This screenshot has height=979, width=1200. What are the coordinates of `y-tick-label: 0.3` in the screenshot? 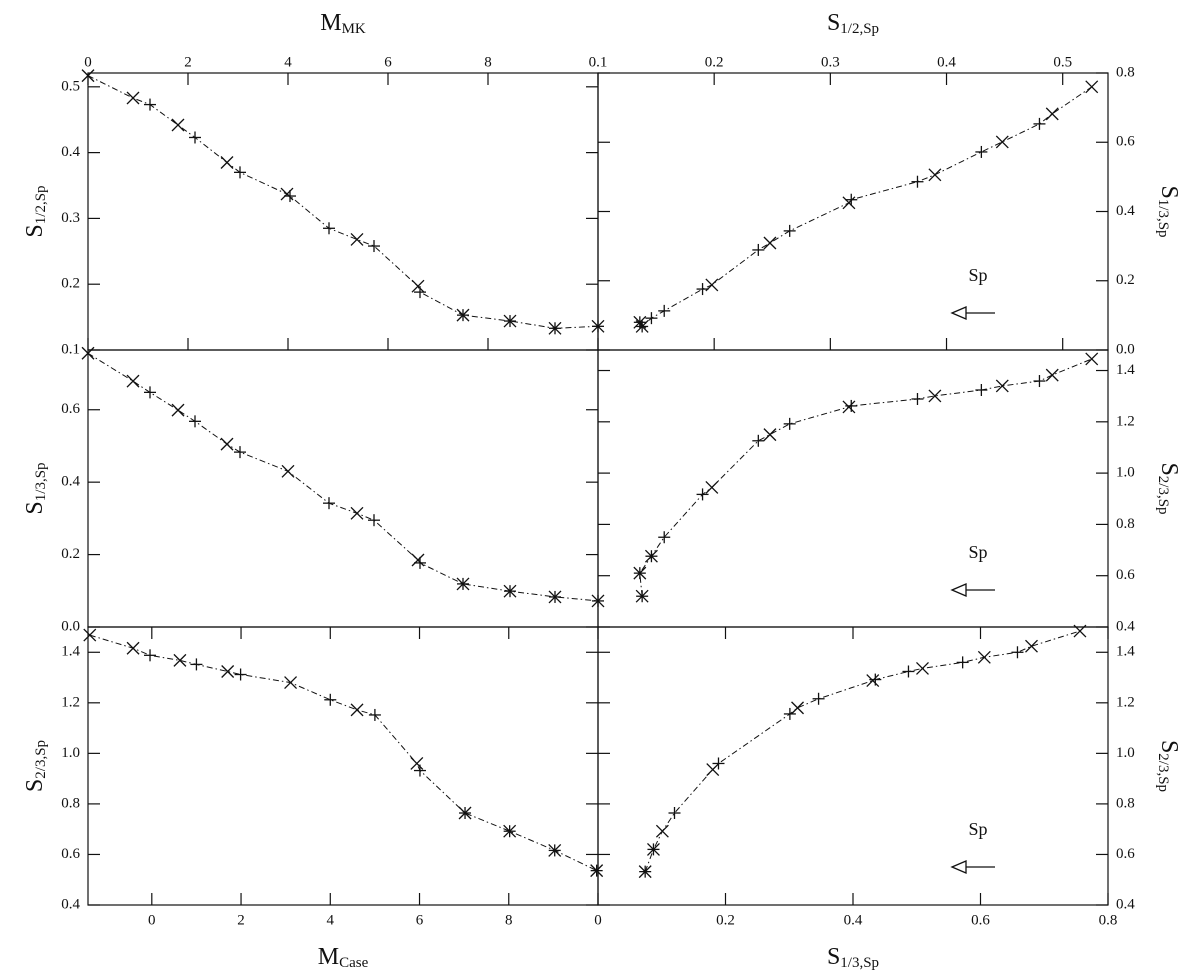 It's located at (70, 218).